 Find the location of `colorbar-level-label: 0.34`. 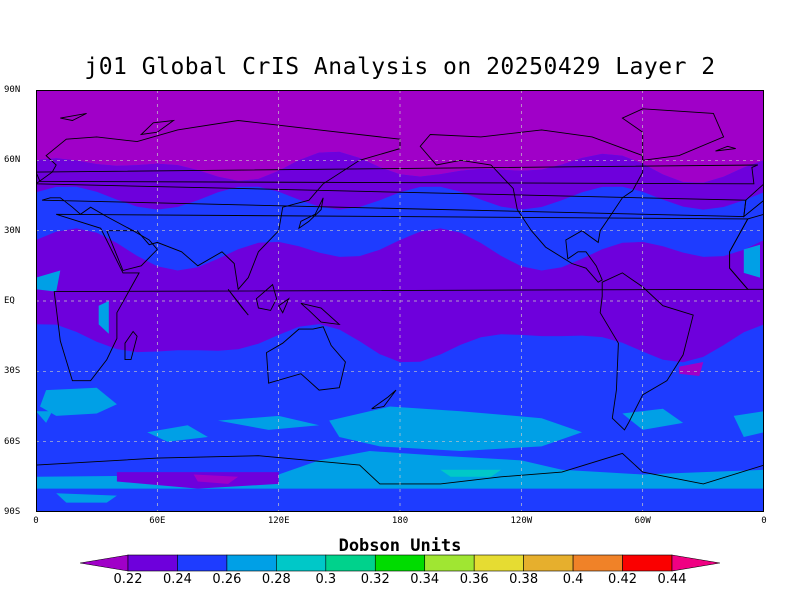

colorbar-level-label: 0.34 is located at coordinates (425, 579).